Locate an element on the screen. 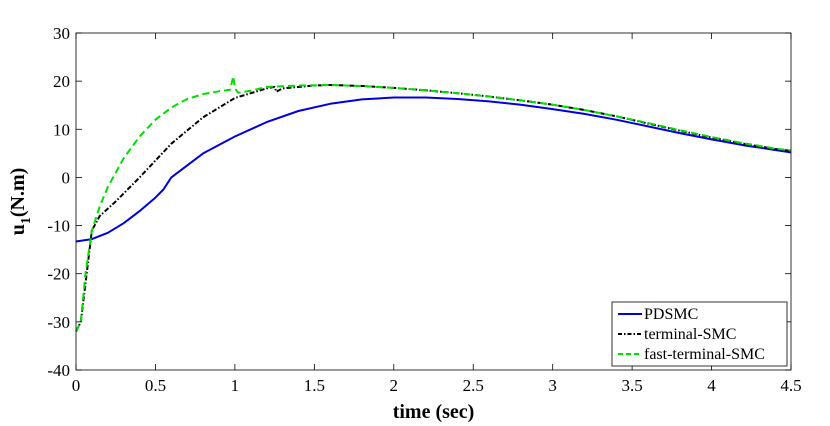  x-tick-label: 3.5 is located at coordinates (631, 385).